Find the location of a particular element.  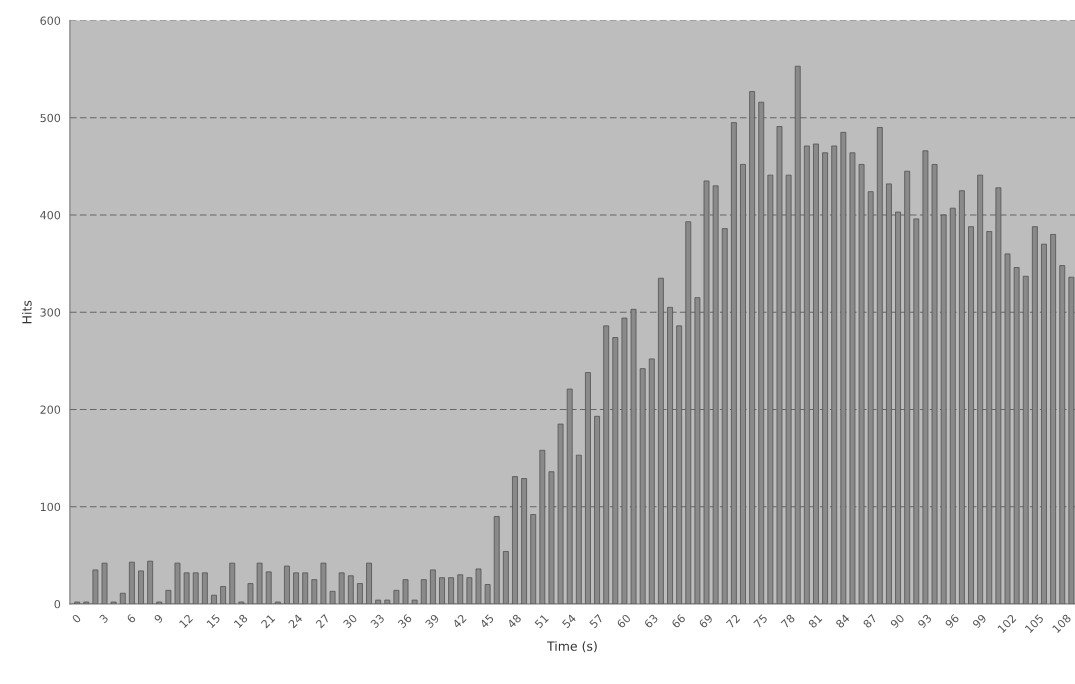

x-tick-label: 33 is located at coordinates (377, 621).